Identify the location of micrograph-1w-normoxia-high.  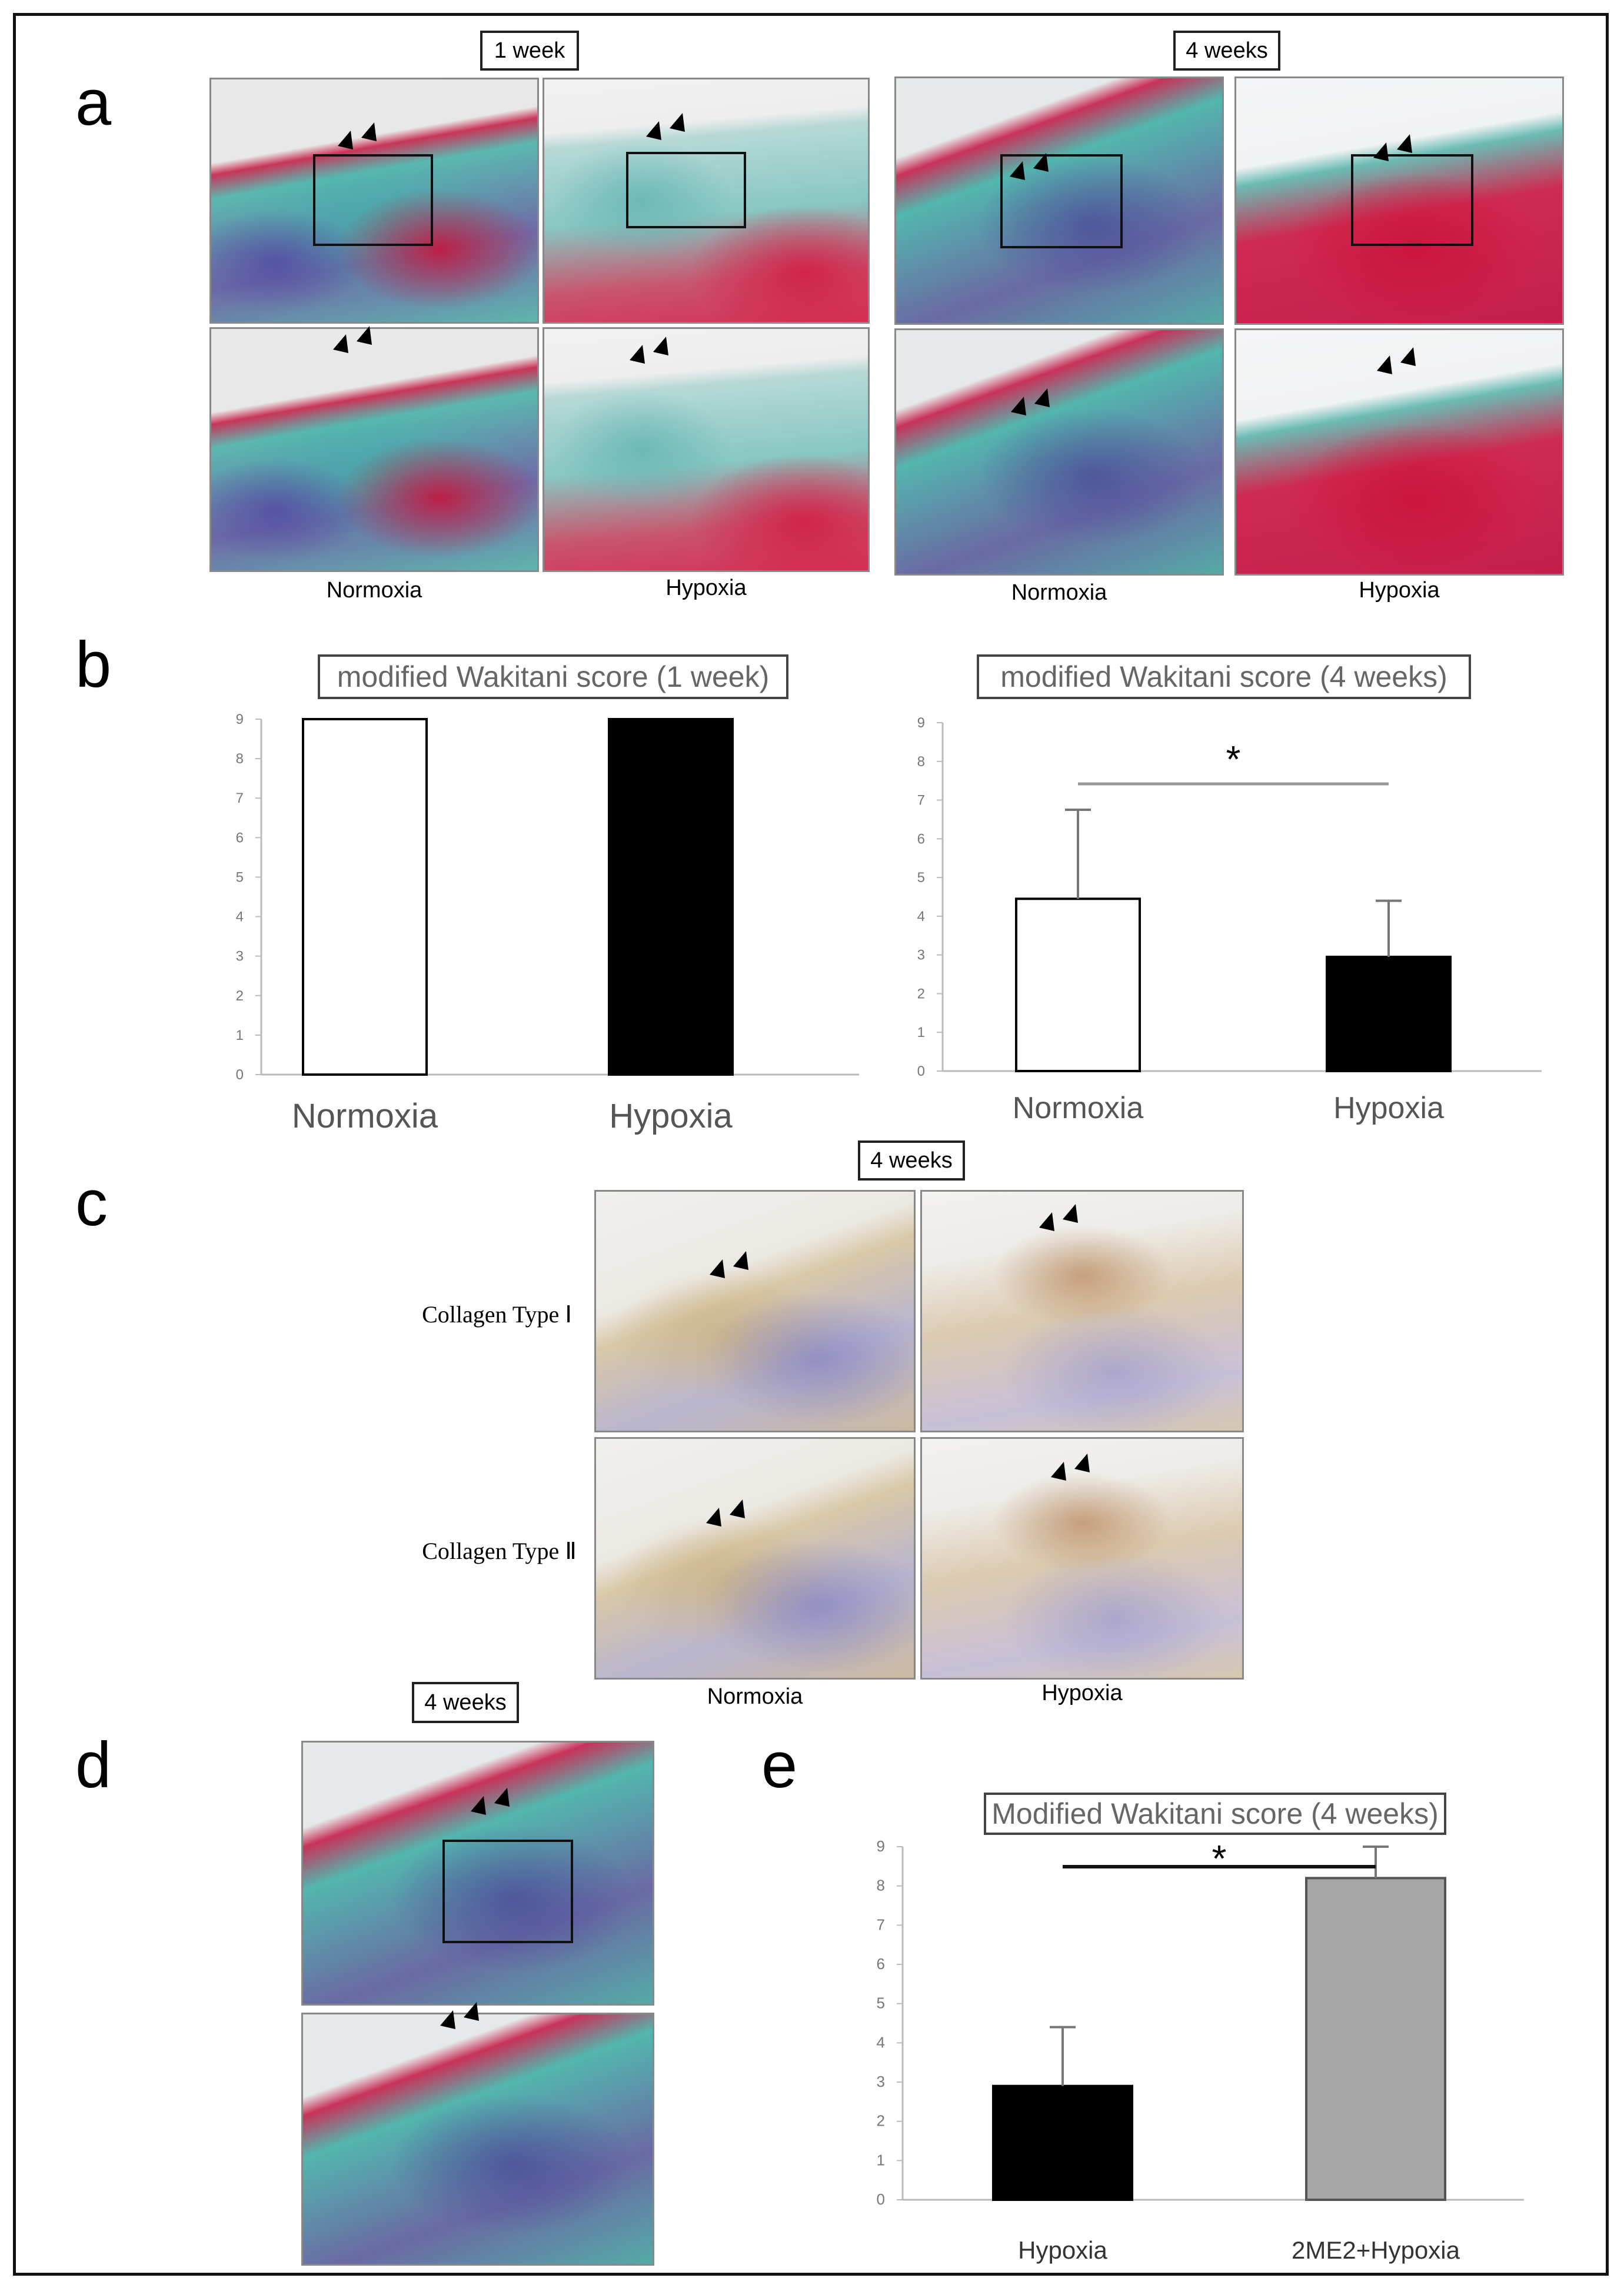
(374, 450).